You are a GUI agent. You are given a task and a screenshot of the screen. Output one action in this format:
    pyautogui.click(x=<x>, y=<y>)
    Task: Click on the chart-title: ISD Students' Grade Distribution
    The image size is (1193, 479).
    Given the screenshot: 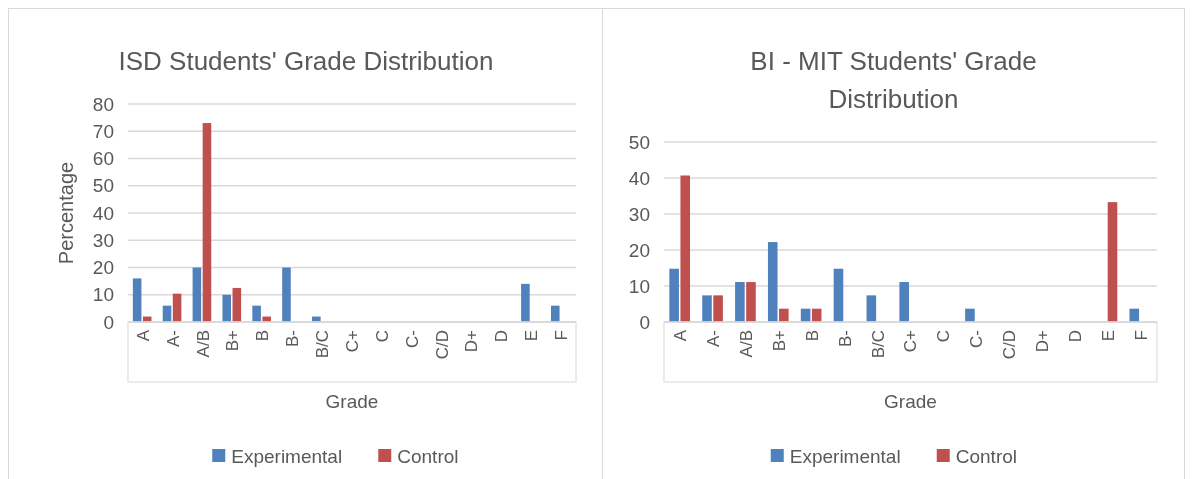 What is the action you would take?
    pyautogui.click(x=306, y=61)
    